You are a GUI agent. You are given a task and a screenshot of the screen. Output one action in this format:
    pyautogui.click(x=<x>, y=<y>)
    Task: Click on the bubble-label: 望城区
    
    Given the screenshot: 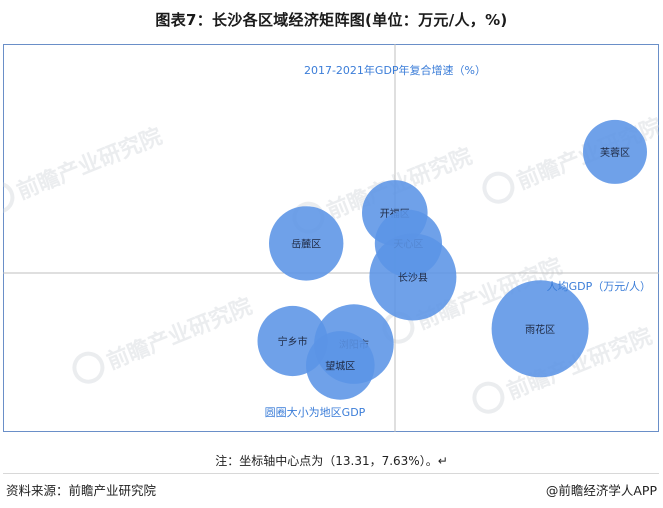 What is the action you would take?
    pyautogui.click(x=340, y=365)
    